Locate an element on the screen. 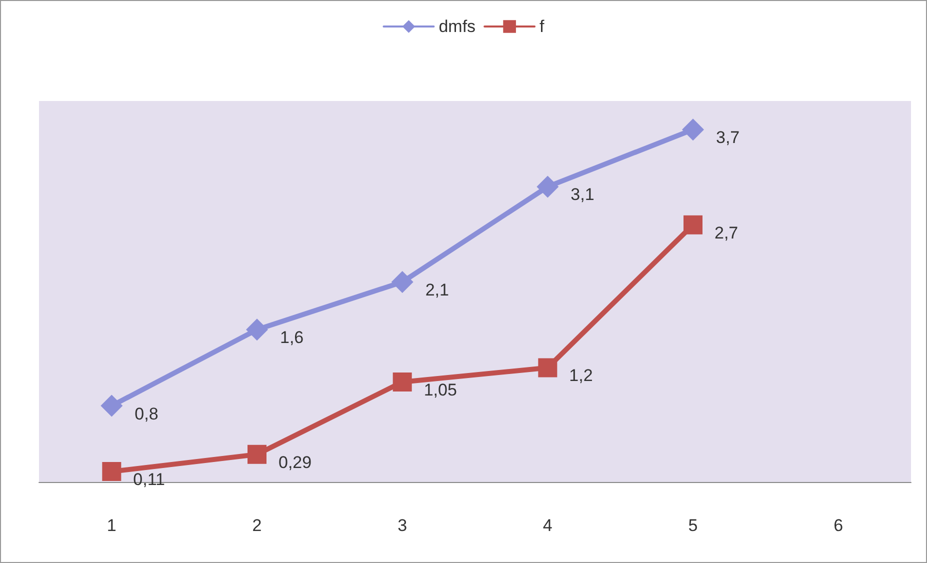 This screenshot has width=927, height=563. data-label: 3,1 is located at coordinates (582, 194).